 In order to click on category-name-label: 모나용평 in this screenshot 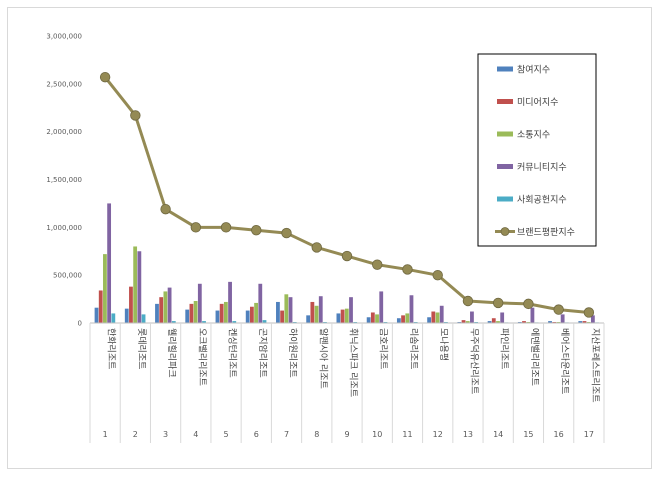, I will do `click(443, 344)`.